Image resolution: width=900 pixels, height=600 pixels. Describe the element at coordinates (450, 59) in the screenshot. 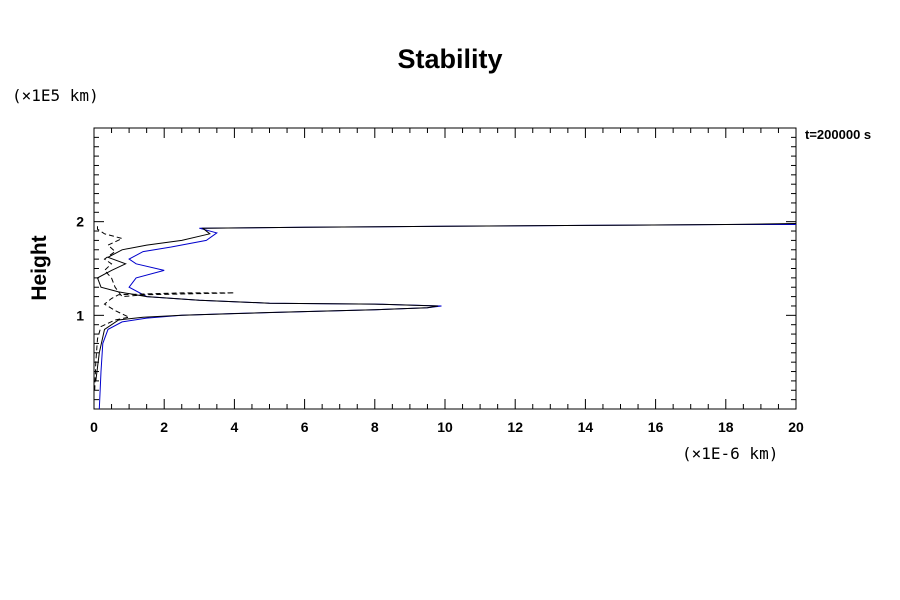

I see `chart-title: Stability` at that location.